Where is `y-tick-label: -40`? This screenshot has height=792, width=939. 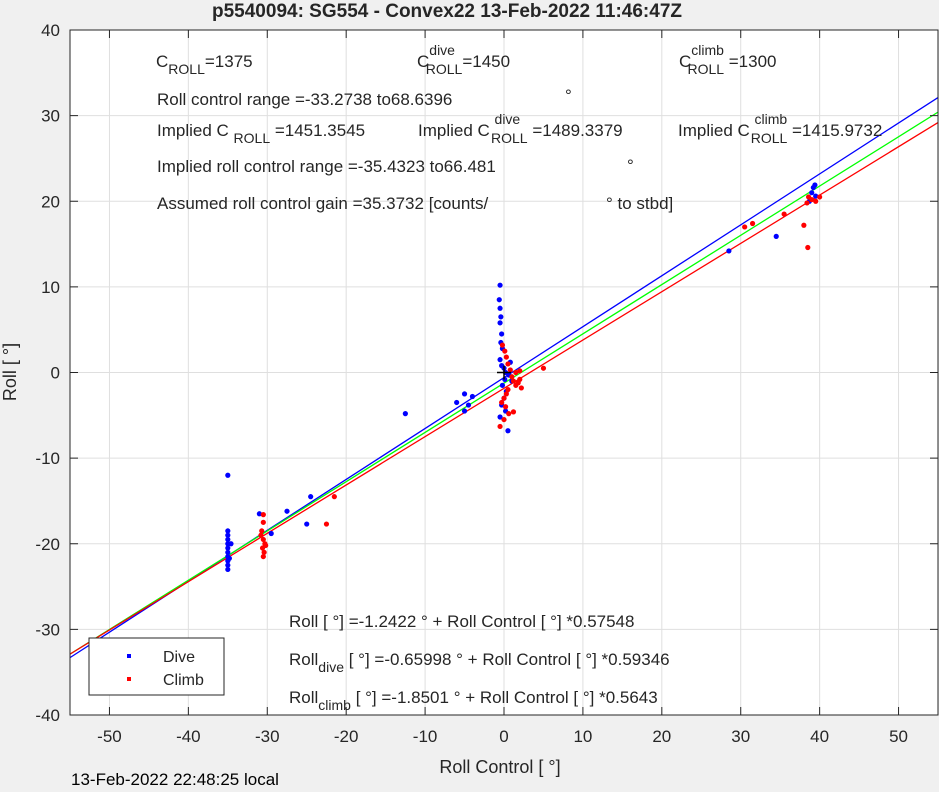
y-tick-label: -40 is located at coordinates (47, 715).